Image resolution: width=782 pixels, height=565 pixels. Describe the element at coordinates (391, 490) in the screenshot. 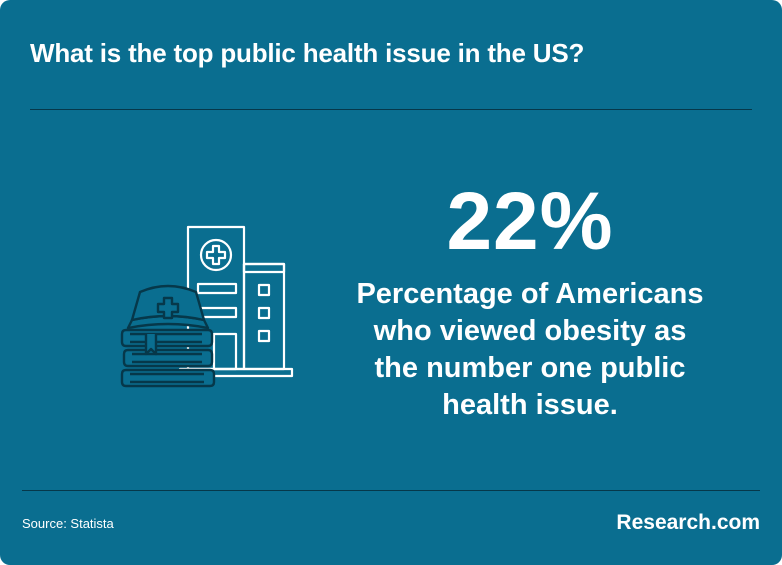

I see `bottom-divider` at that location.